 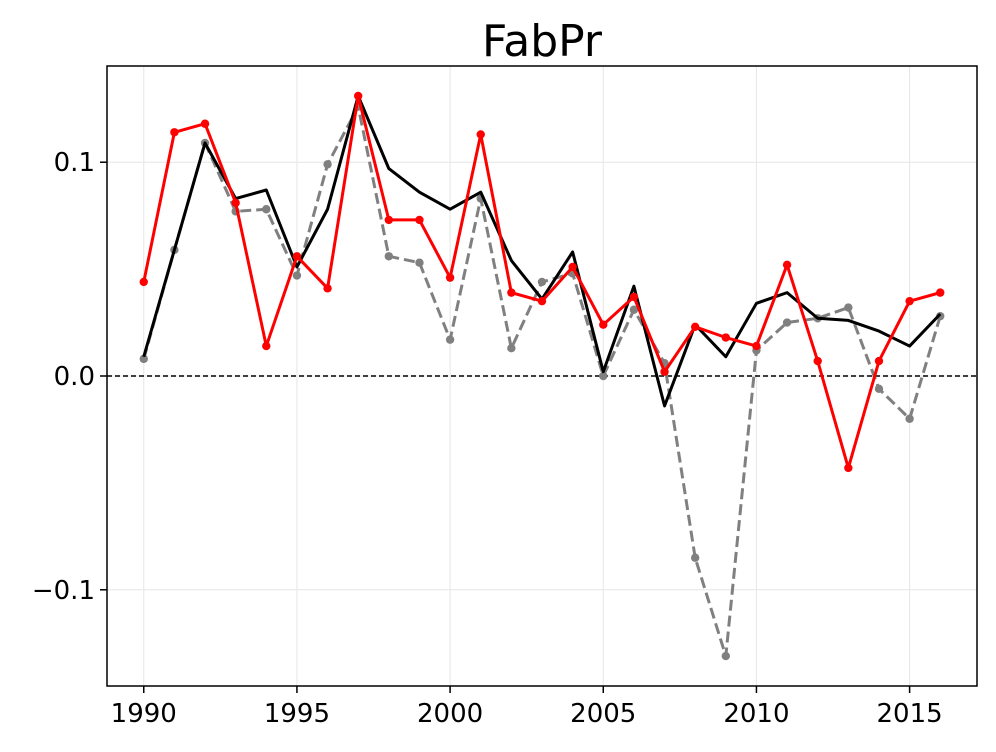 What do you see at coordinates (297, 714) in the screenshot?
I see `x-tick-label: 1995` at bounding box center [297, 714].